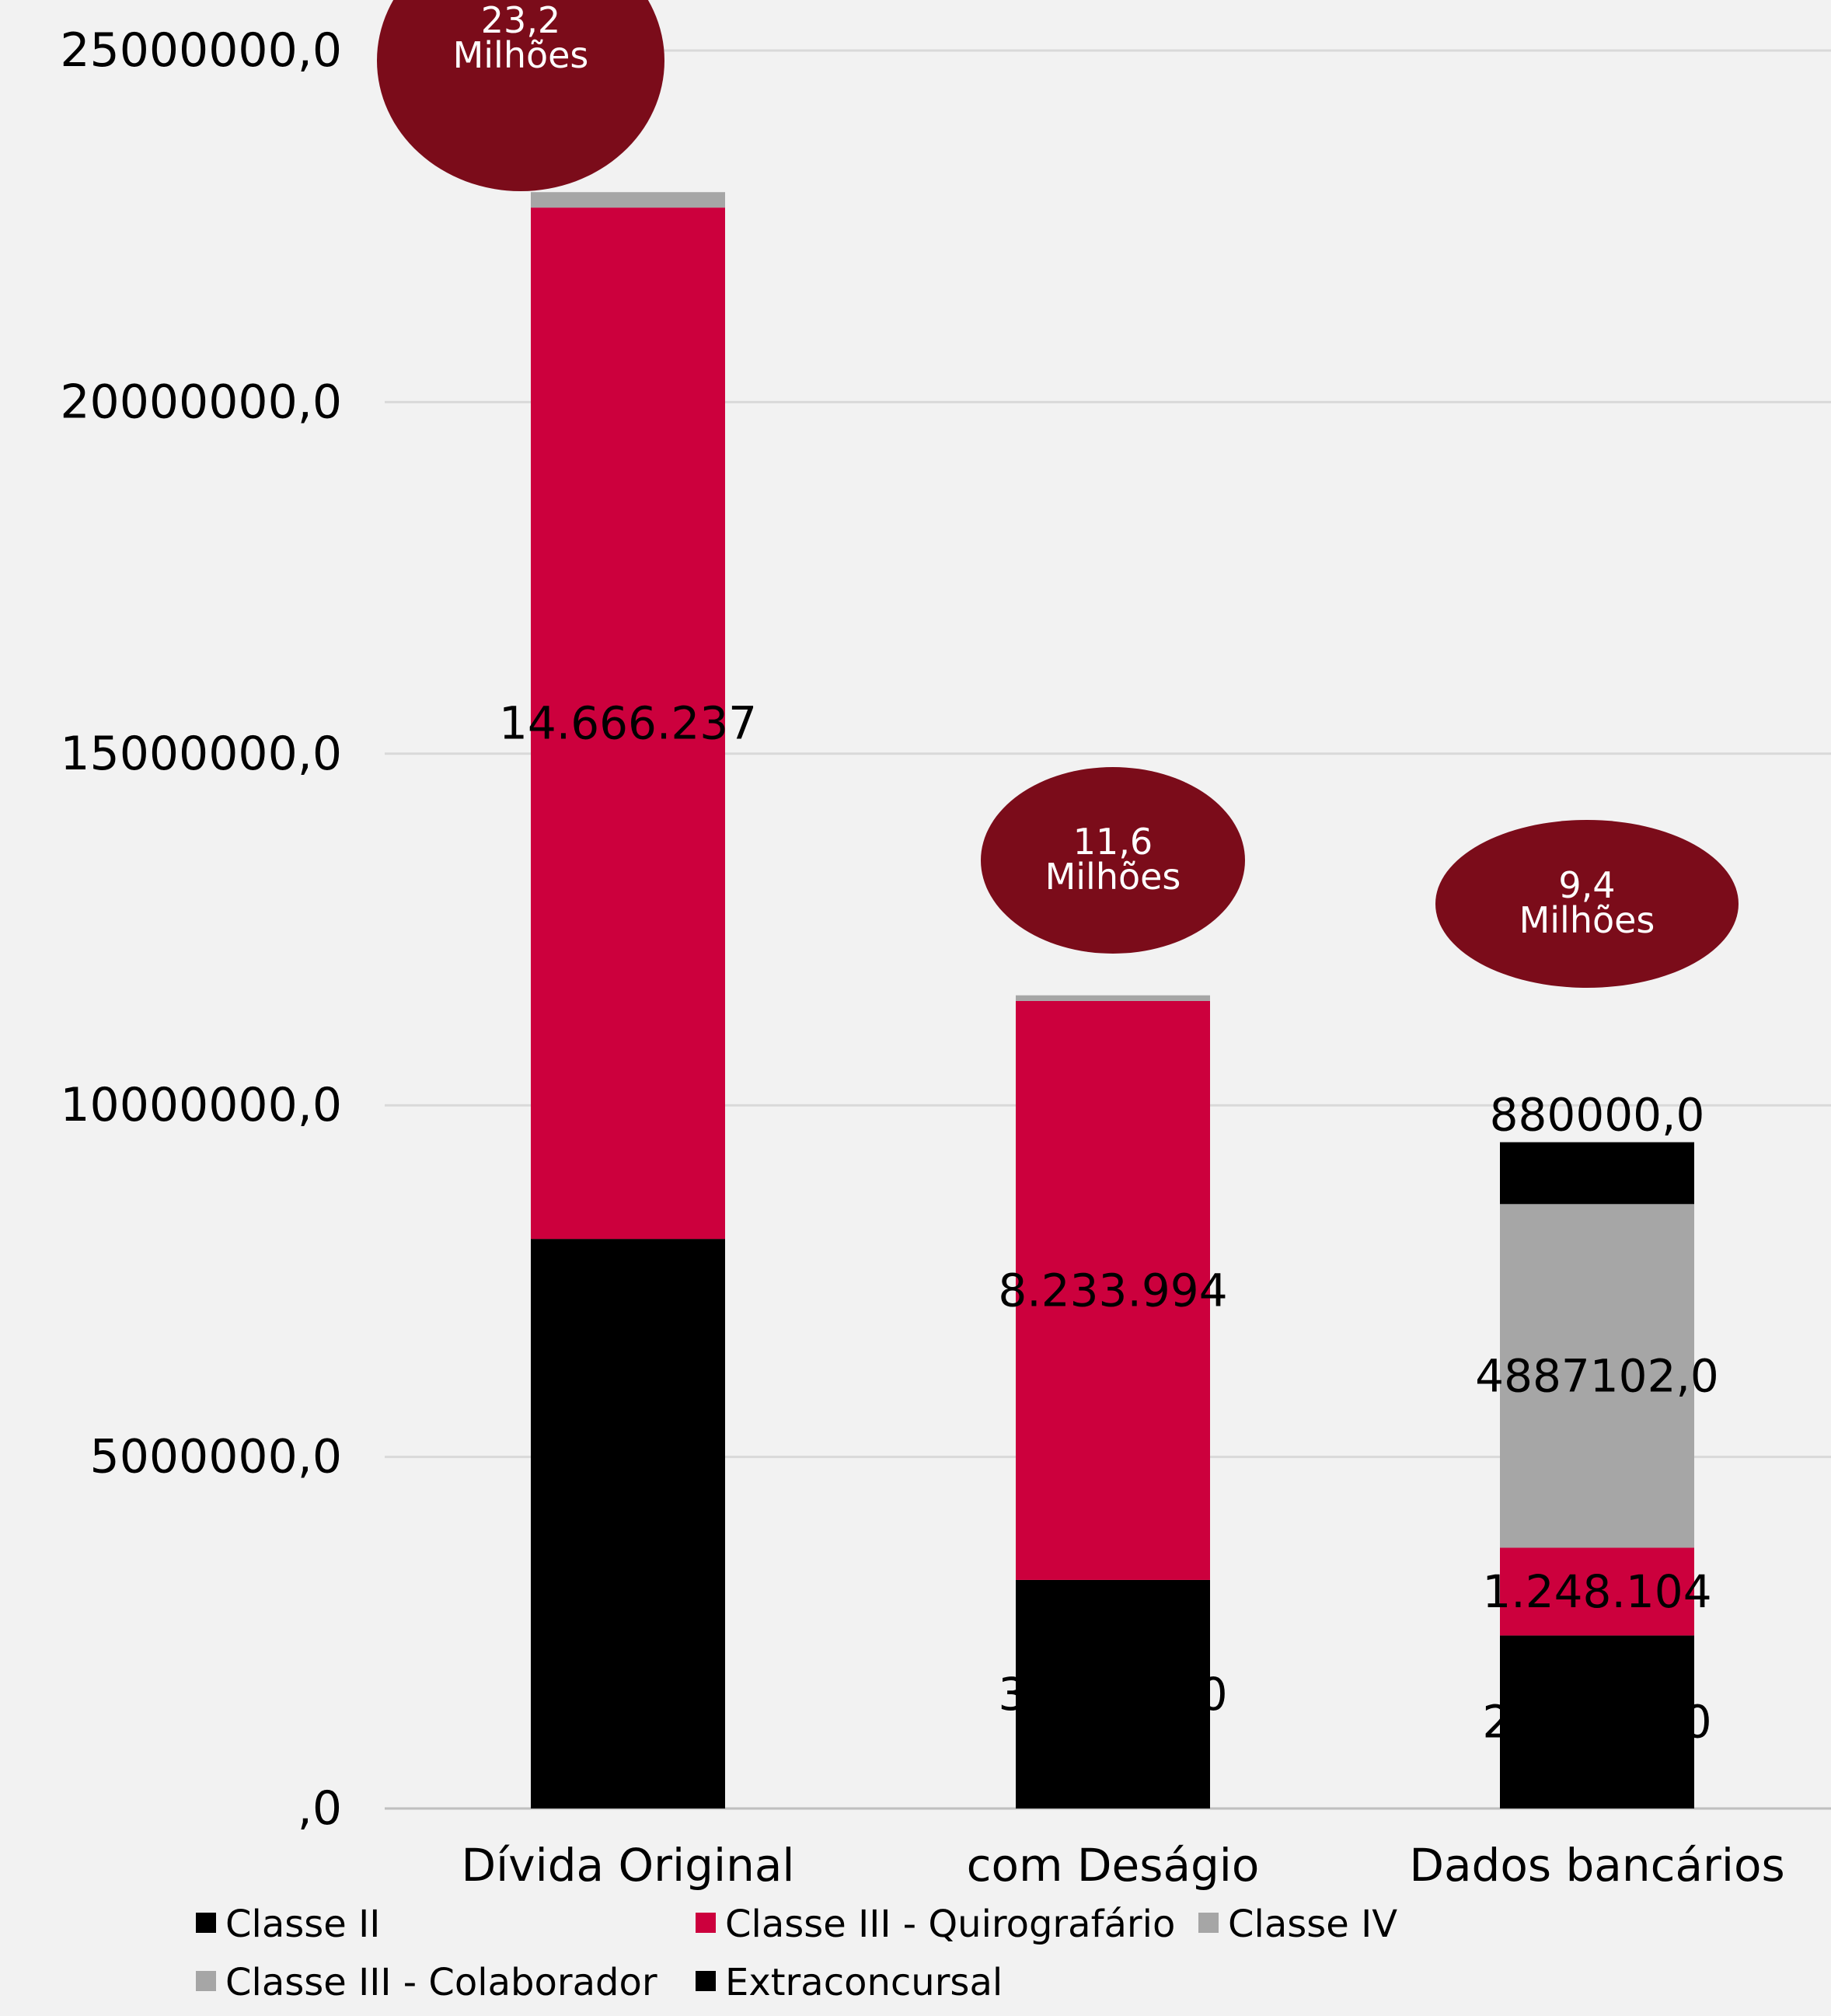 Image resolution: width=1831 pixels, height=2016 pixels. What do you see at coordinates (950, 1925) in the screenshot?
I see `legend-label-1: Classe III - Quirografário` at bounding box center [950, 1925].